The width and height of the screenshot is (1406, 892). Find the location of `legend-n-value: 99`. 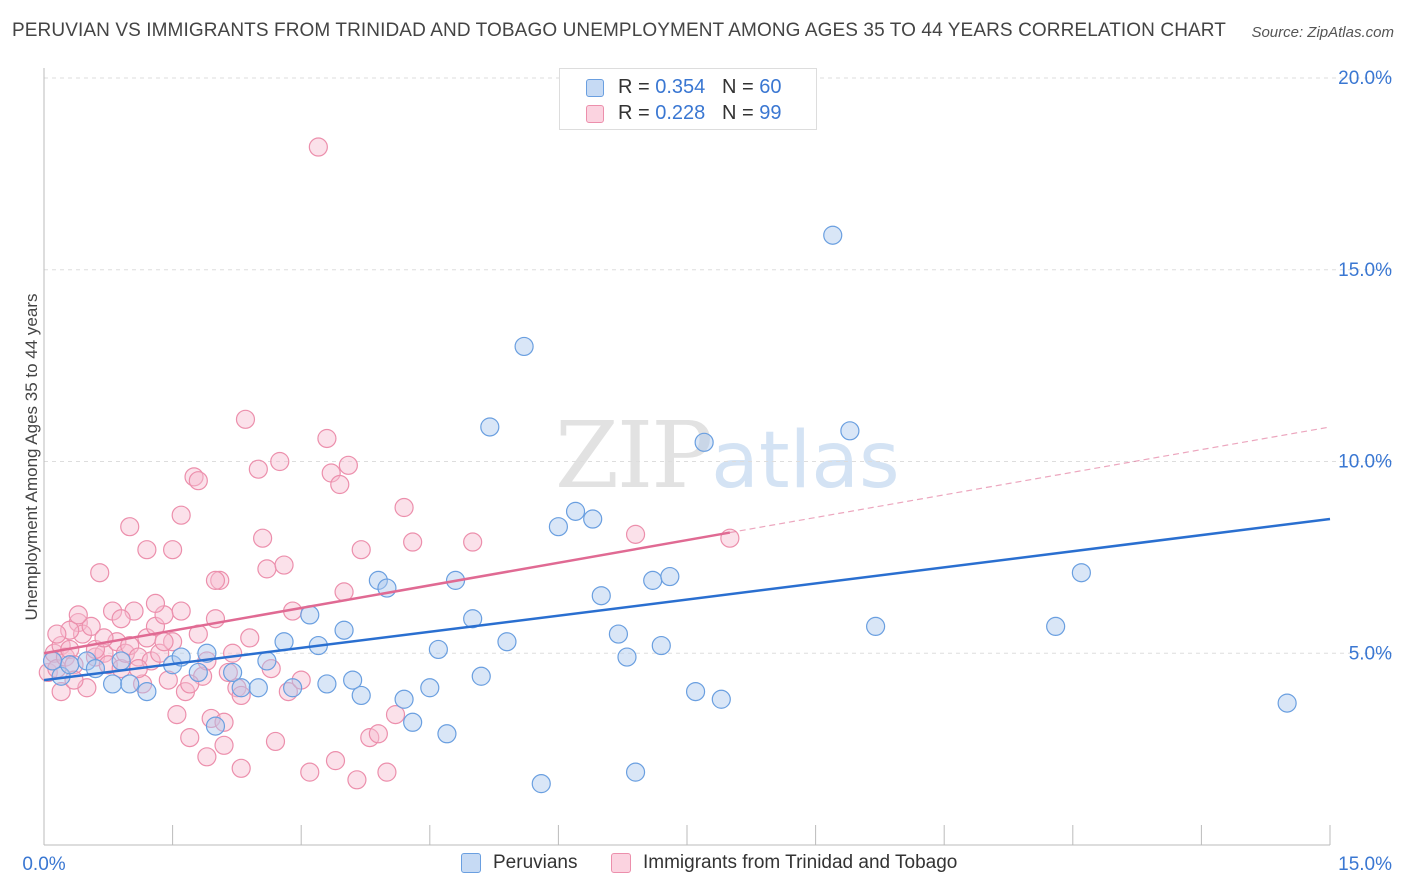

legend-n-value: 99 is located at coordinates (770, 113).